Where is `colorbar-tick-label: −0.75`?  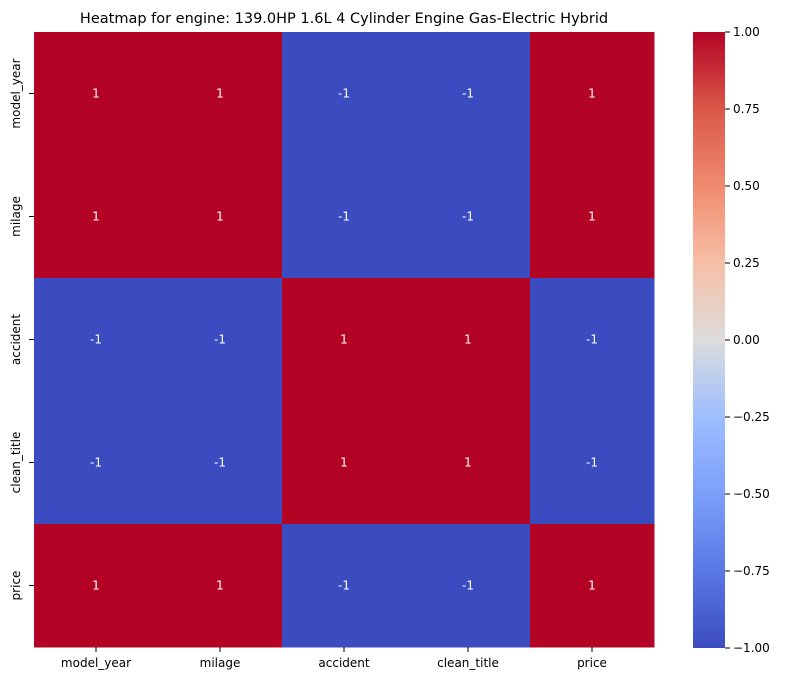
colorbar-tick-label: −0.75 is located at coordinates (751, 571).